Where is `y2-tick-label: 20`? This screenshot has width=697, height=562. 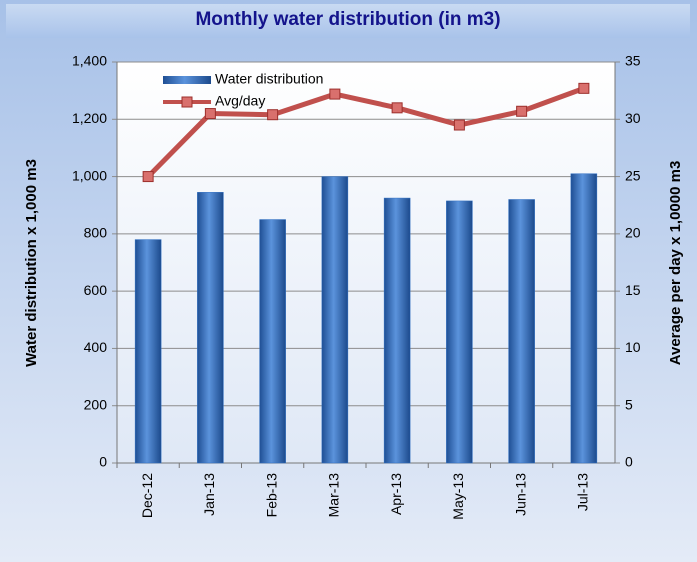 y2-tick-label: 20 is located at coordinates (633, 233).